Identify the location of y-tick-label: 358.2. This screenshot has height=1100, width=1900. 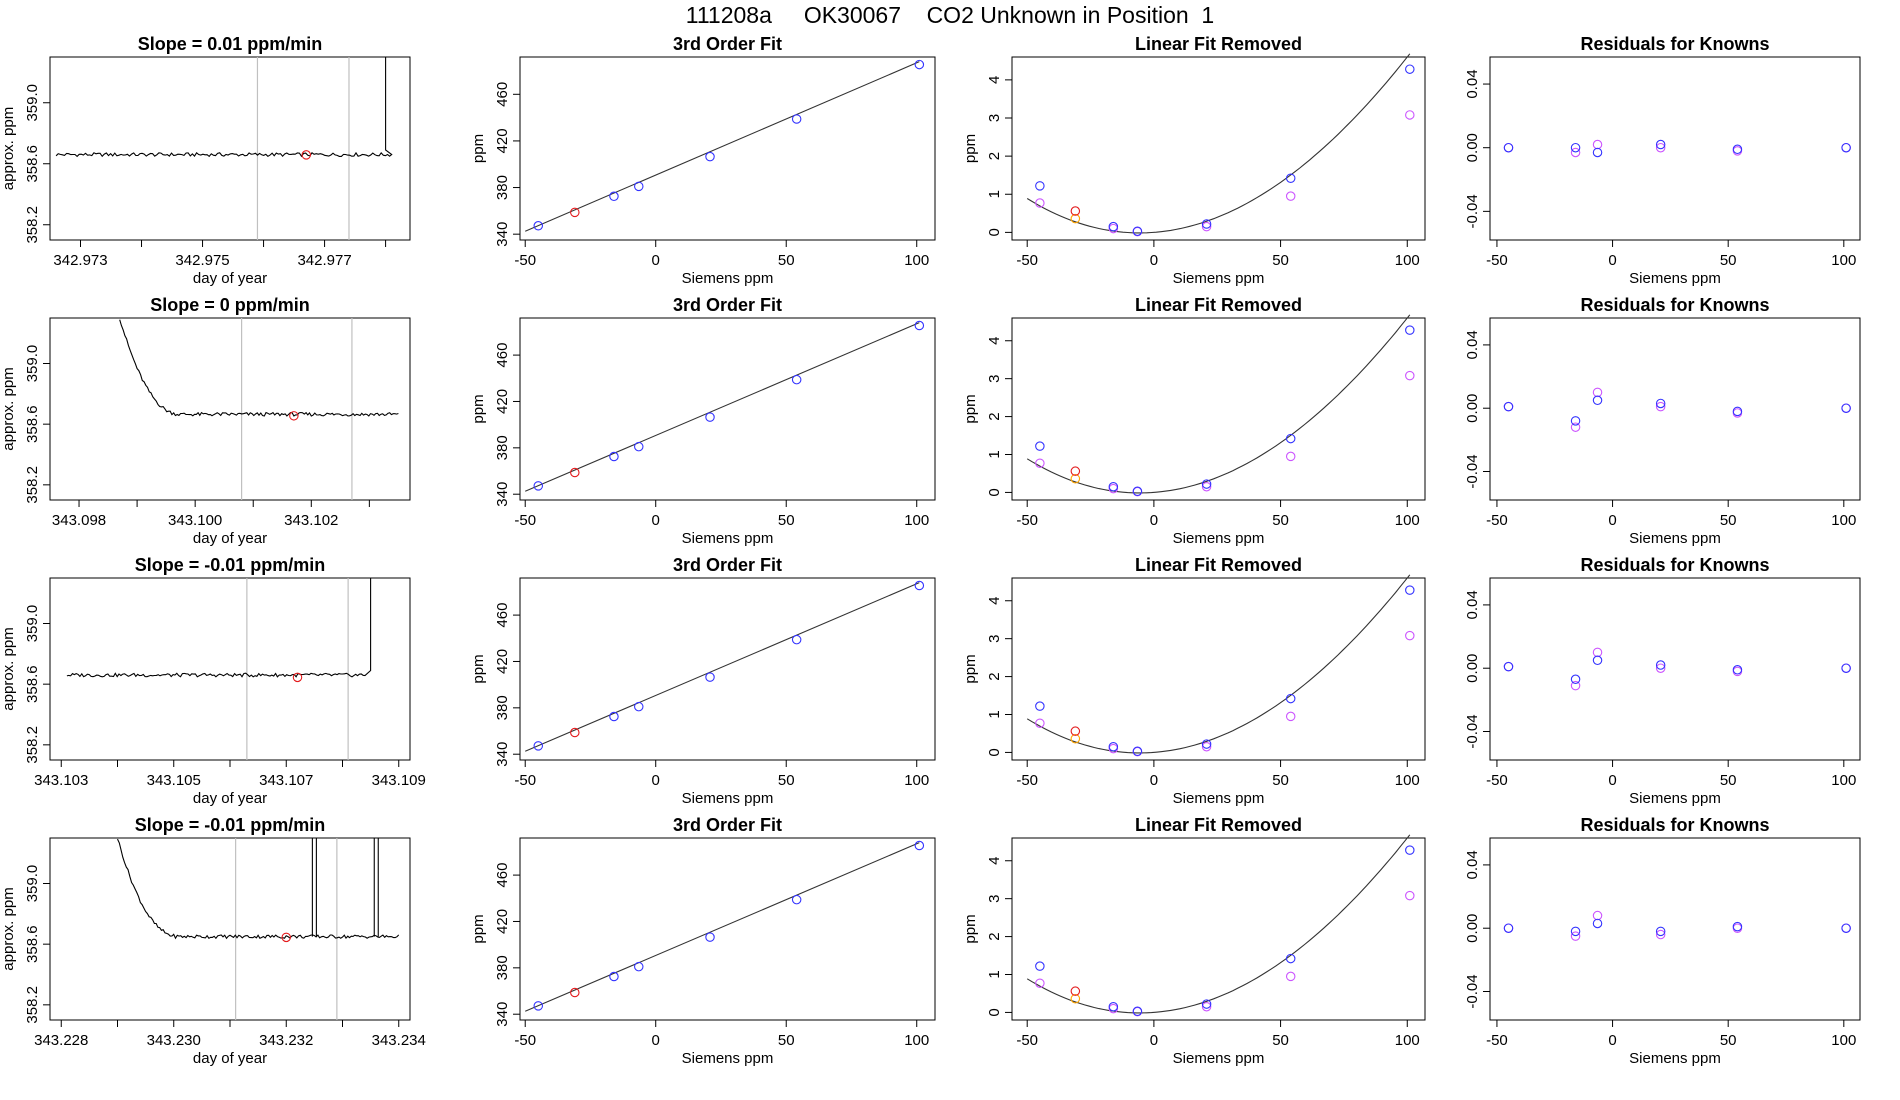
(32, 225).